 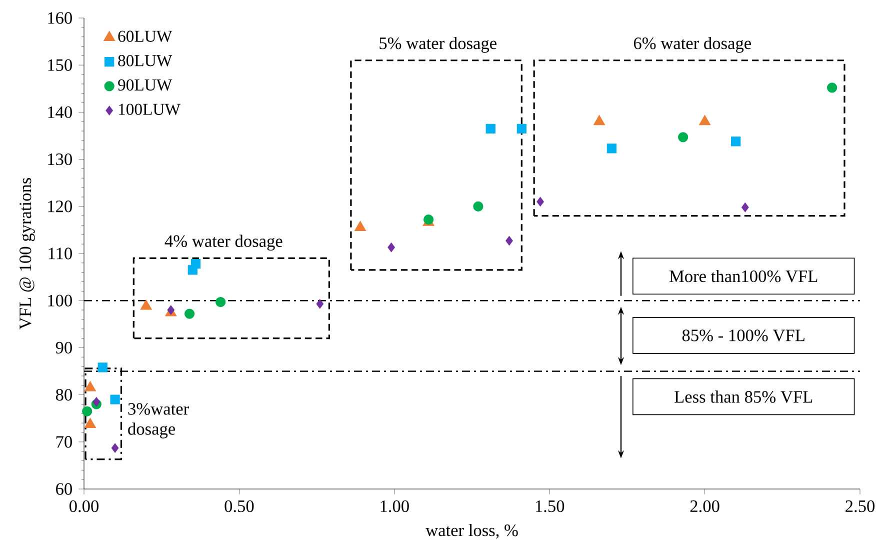 I want to click on y-tick-label: 70, so click(x=64, y=442).